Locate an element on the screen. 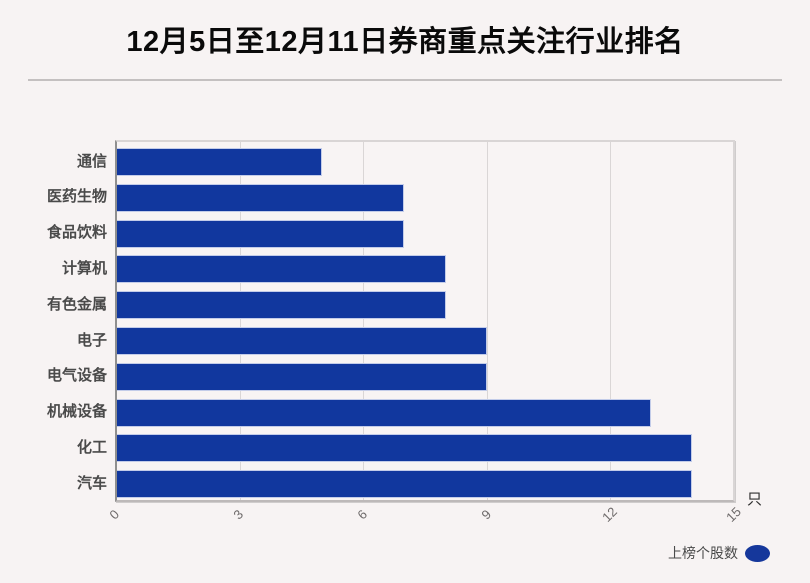  bar-电气设备 is located at coordinates (302, 376).